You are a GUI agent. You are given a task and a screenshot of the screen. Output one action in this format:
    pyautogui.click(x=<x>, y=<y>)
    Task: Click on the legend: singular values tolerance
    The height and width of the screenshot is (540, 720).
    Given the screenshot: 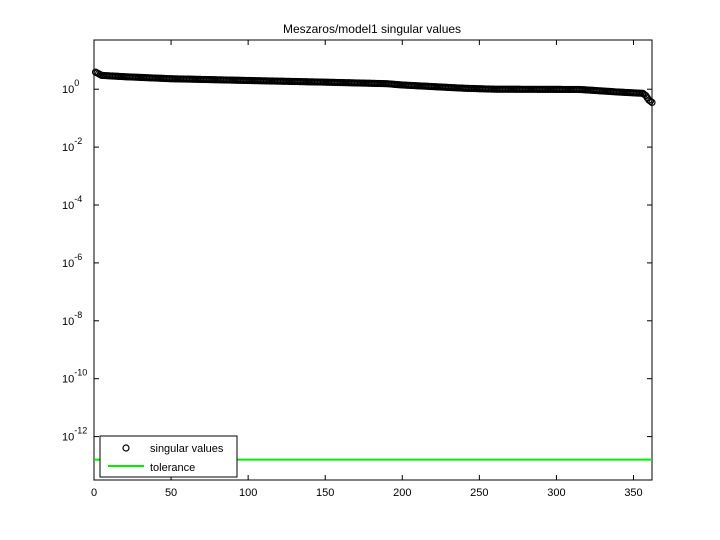 What is the action you would take?
    pyautogui.click(x=168, y=456)
    